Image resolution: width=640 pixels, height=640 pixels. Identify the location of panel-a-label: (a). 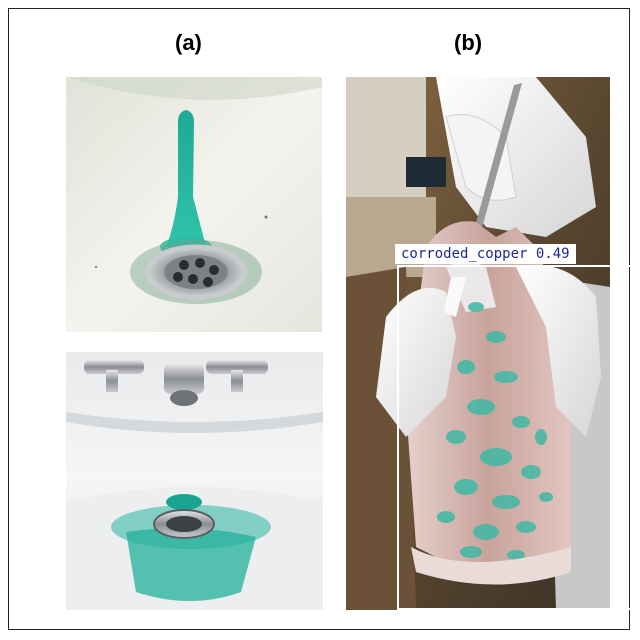
(188, 42).